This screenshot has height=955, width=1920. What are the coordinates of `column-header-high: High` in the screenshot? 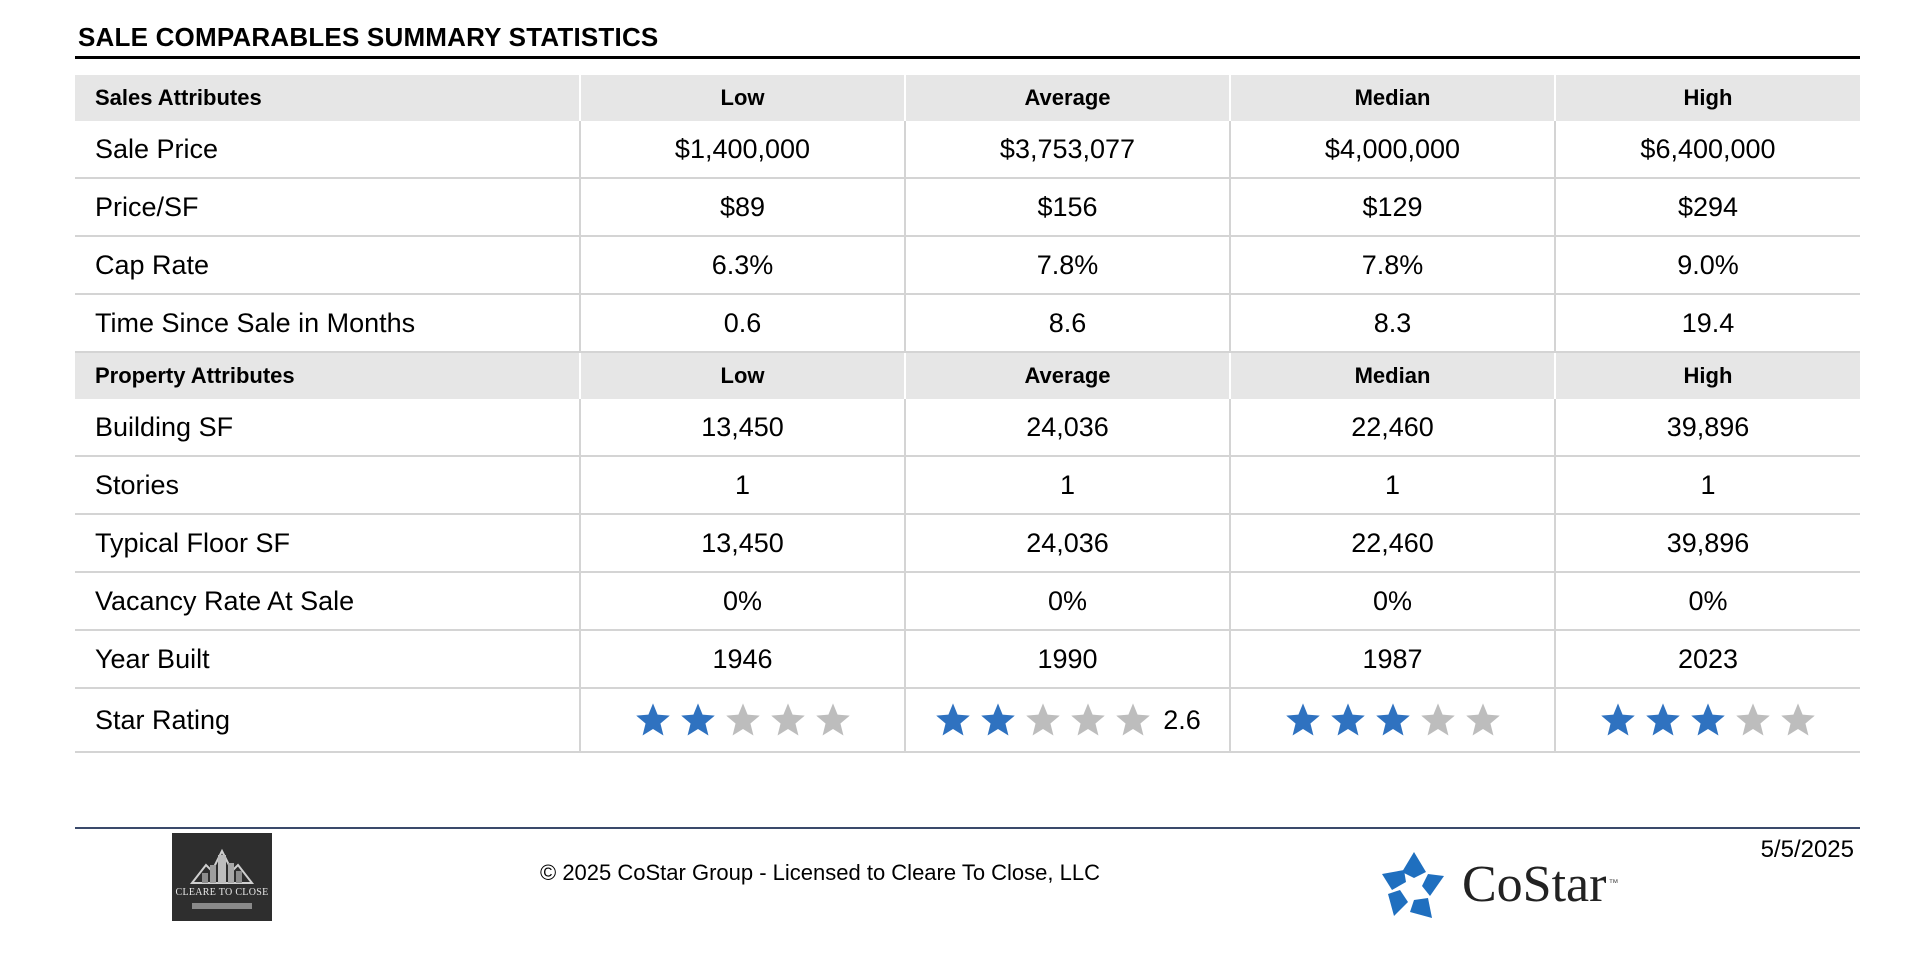 It's located at (1707, 375).